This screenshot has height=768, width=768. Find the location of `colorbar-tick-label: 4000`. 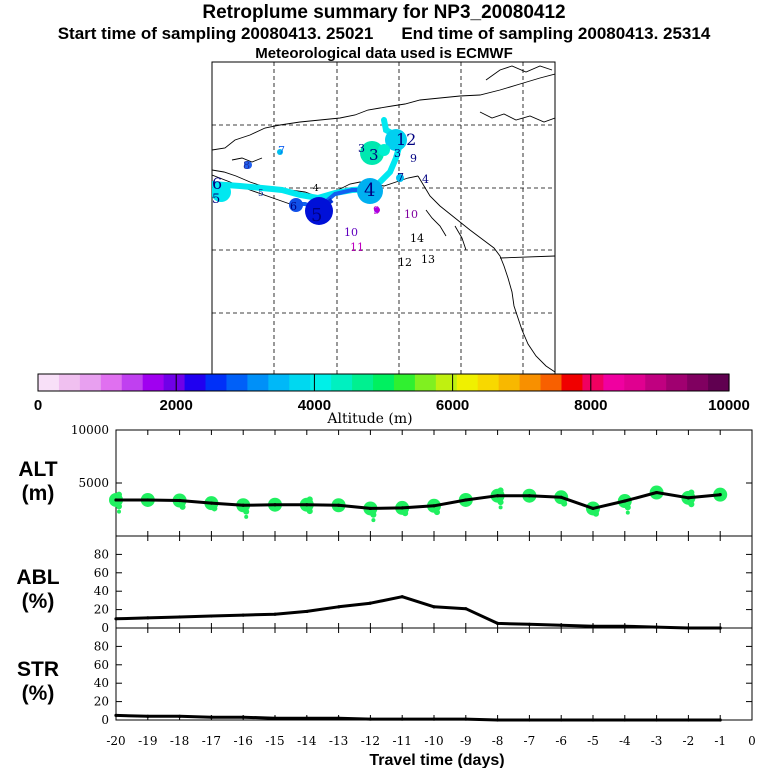

colorbar-tick-label: 4000 is located at coordinates (314, 405).